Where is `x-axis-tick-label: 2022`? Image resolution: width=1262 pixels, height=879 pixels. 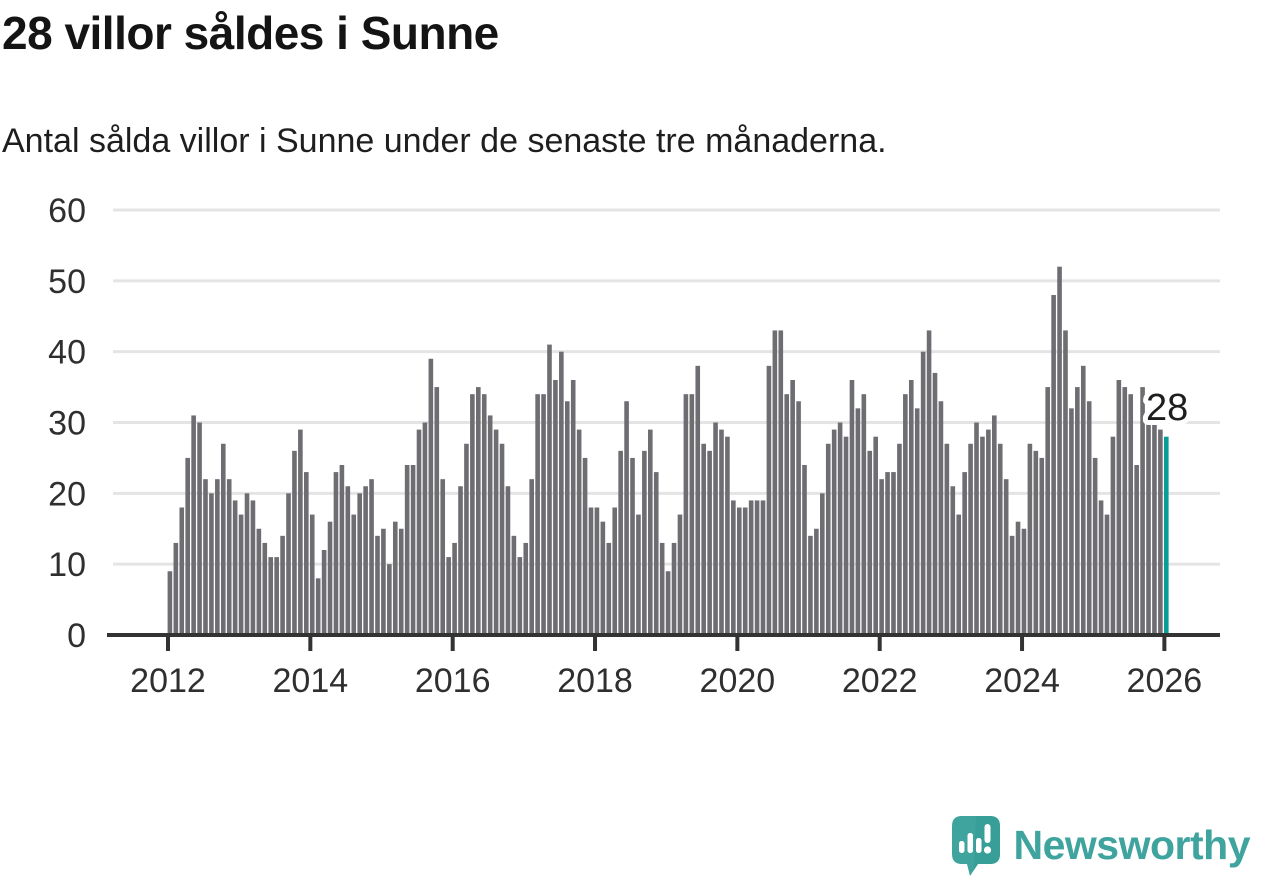
x-axis-tick-label: 2022 is located at coordinates (880, 681).